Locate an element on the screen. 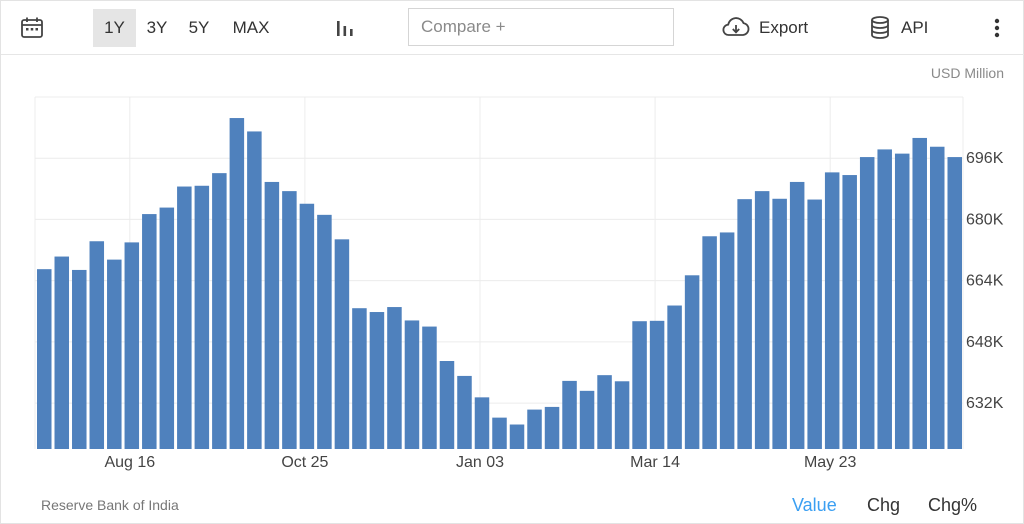 The height and width of the screenshot is (524, 1024). more-options-icon is located at coordinates (997, 28).